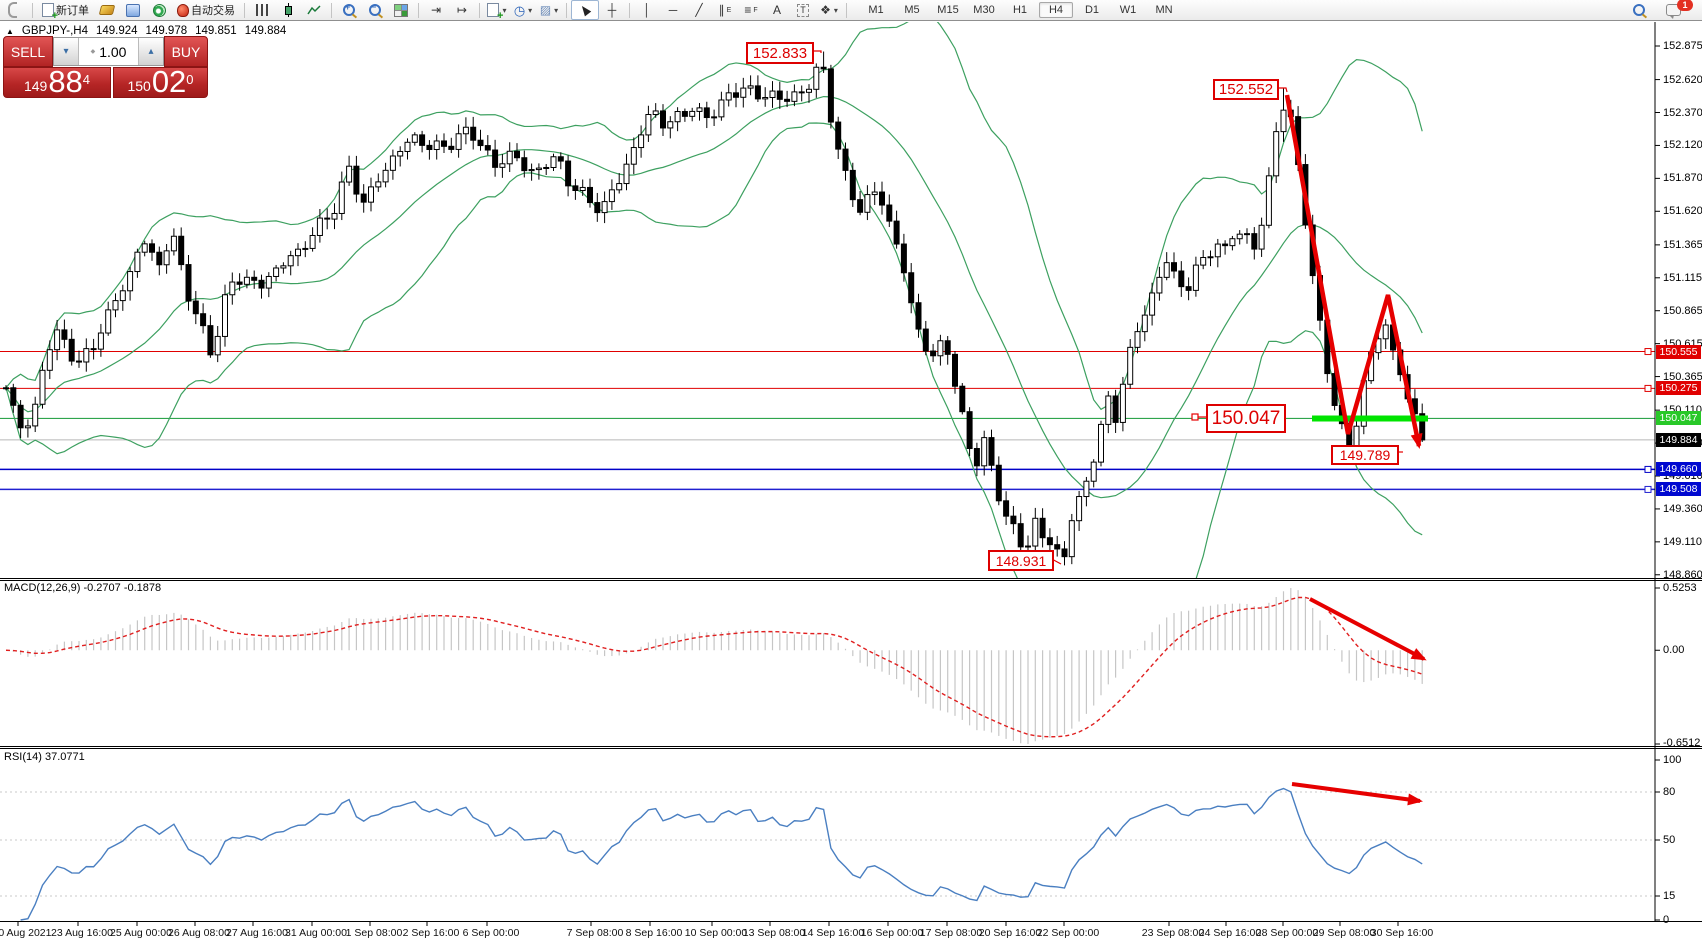 The height and width of the screenshot is (940, 1702). What do you see at coordinates (716, 933) in the screenshot?
I see `time-axis-label: 10 Sep 00:00` at bounding box center [716, 933].